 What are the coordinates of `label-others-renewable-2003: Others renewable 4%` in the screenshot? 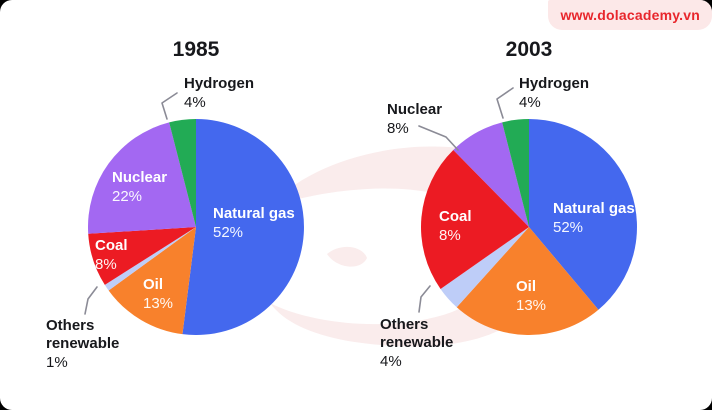 It's located at (424, 343).